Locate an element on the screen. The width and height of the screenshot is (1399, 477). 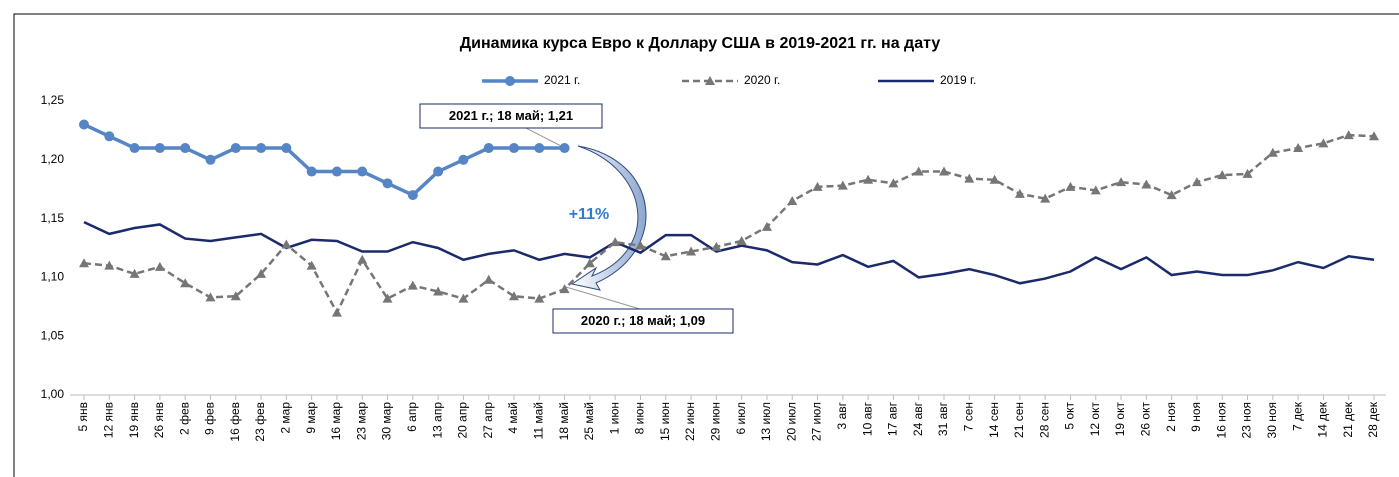
x-tick-label: 21 дек is located at coordinates (1348, 419).